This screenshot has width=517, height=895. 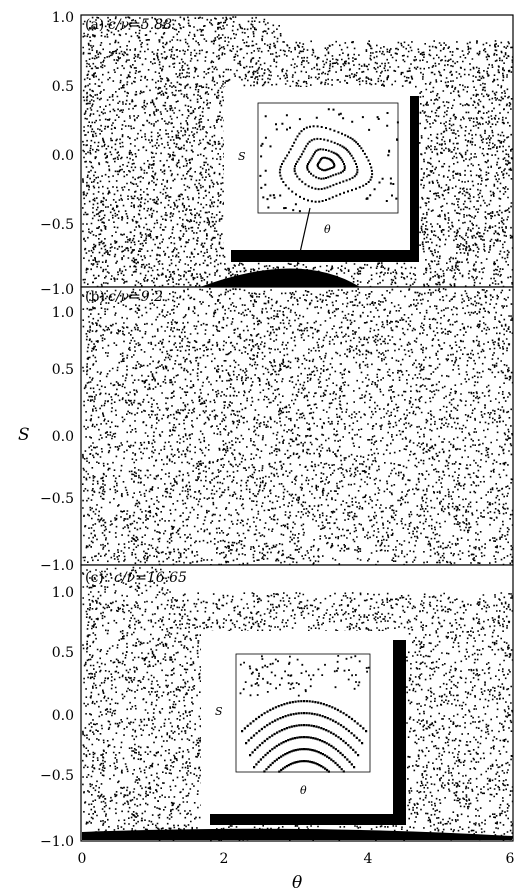 I want to click on panel-b-ytick-4: −1.0, so click(x=57, y=566).